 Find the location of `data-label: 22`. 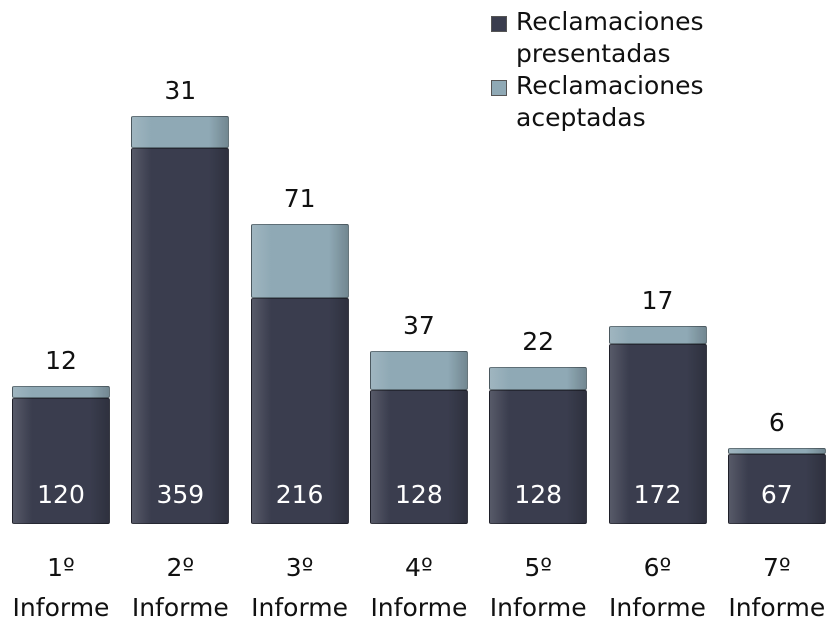

data-label: 22 is located at coordinates (538, 342).